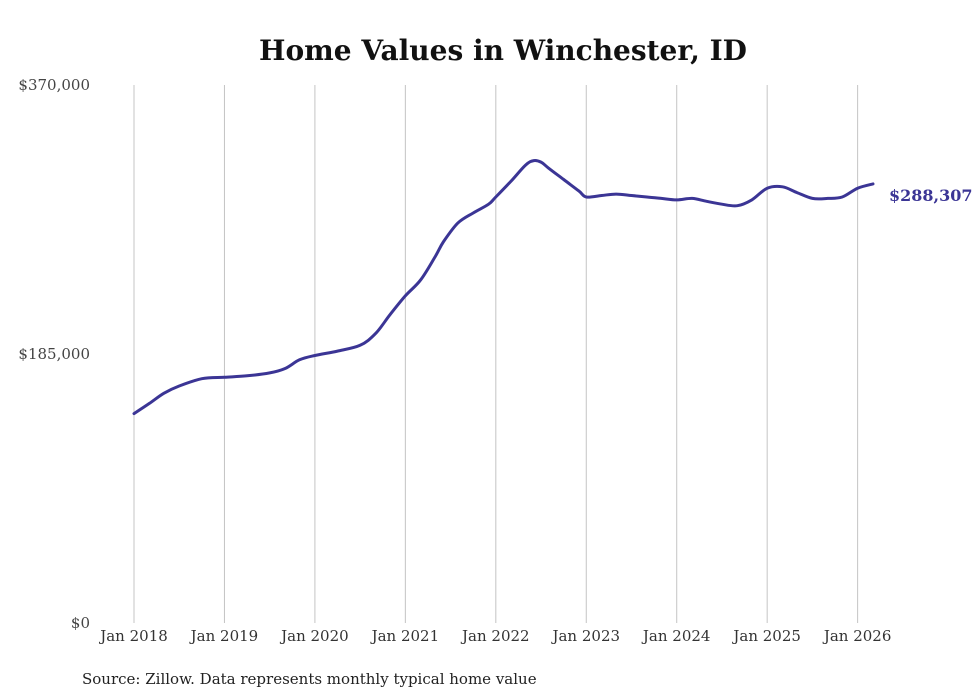  I want to click on x-tick-label: Jan 2026, so click(857, 636).